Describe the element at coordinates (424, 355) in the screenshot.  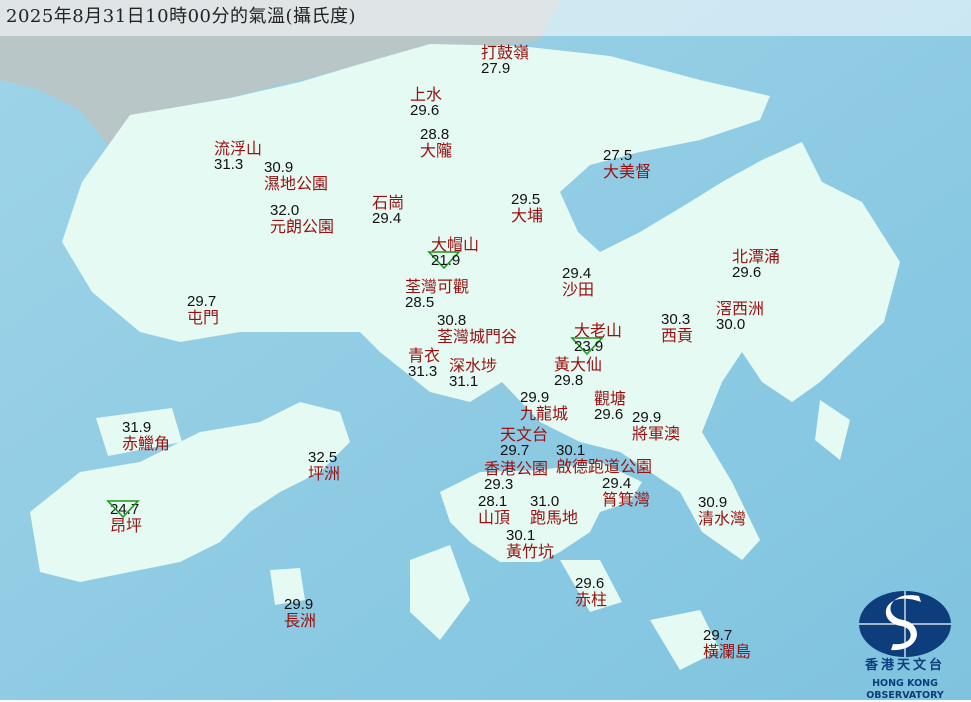
I see `station-name: 青衣` at that location.